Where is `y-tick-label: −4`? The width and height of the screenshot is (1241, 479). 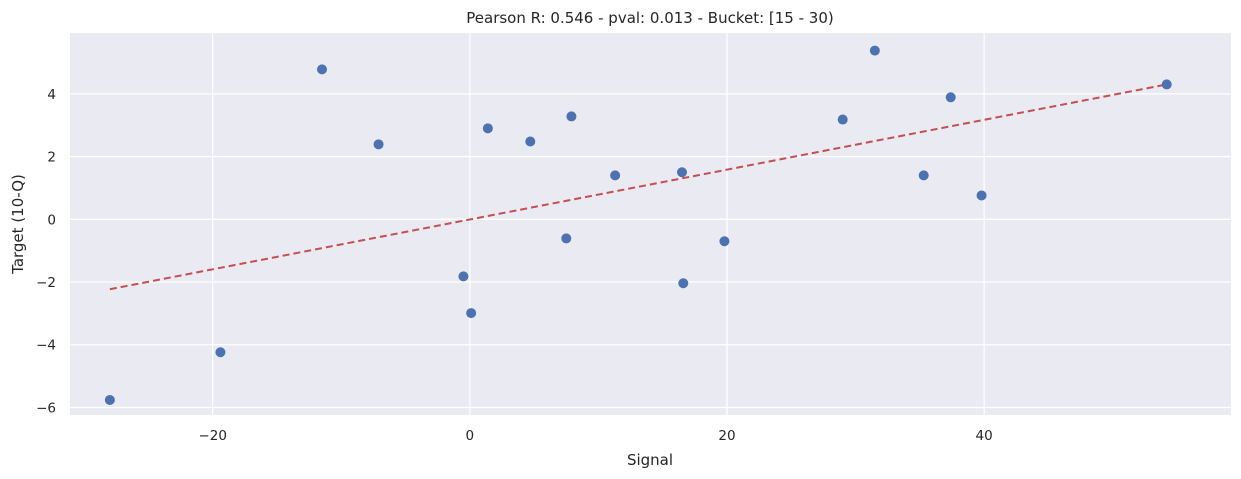
y-tick-label: −4 is located at coordinates (46, 346).